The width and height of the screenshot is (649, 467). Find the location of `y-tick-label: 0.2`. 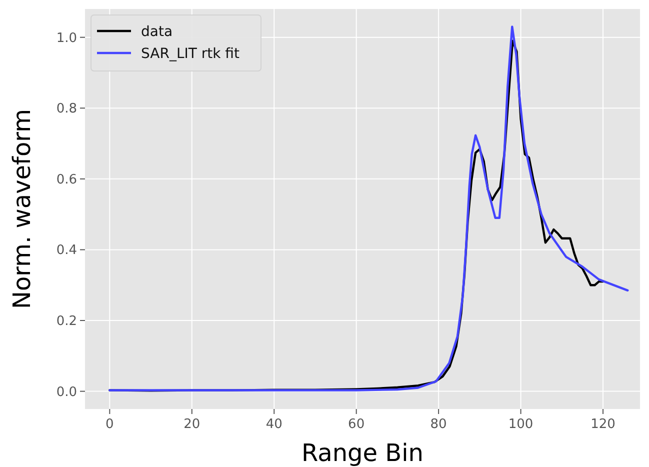

y-tick-label: 0.2 is located at coordinates (66, 322).